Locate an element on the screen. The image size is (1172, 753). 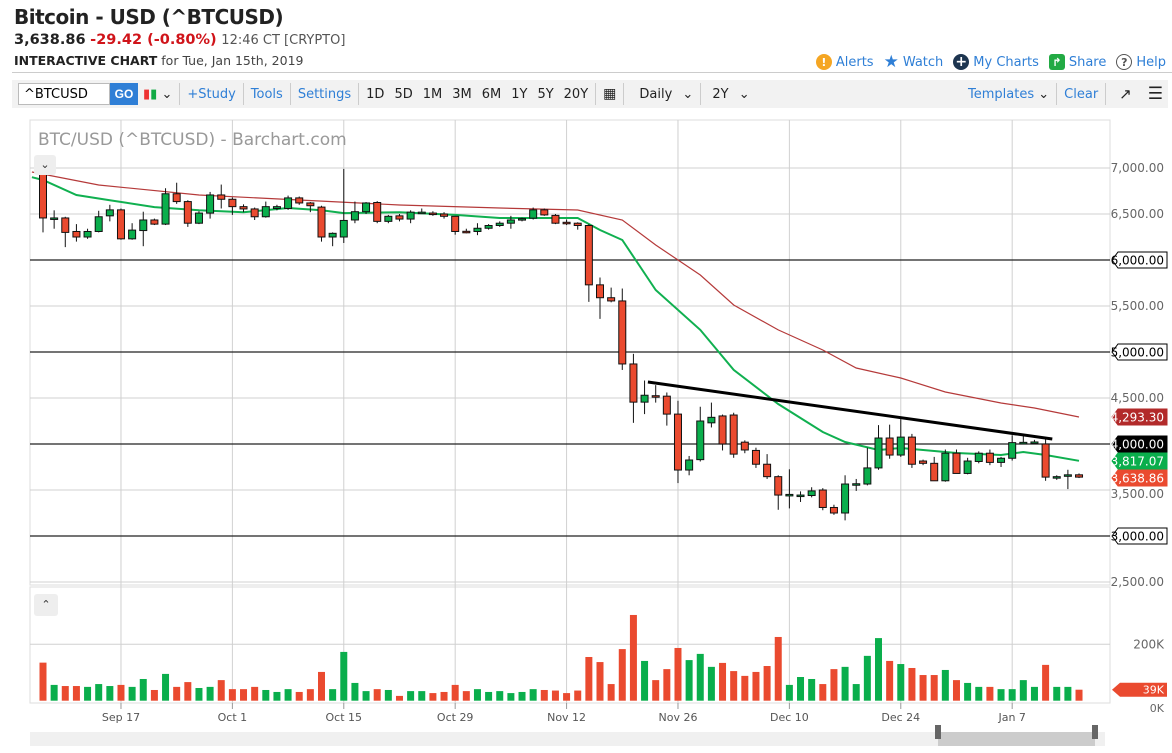
last-price: 3,638.86 is located at coordinates (50, 40).